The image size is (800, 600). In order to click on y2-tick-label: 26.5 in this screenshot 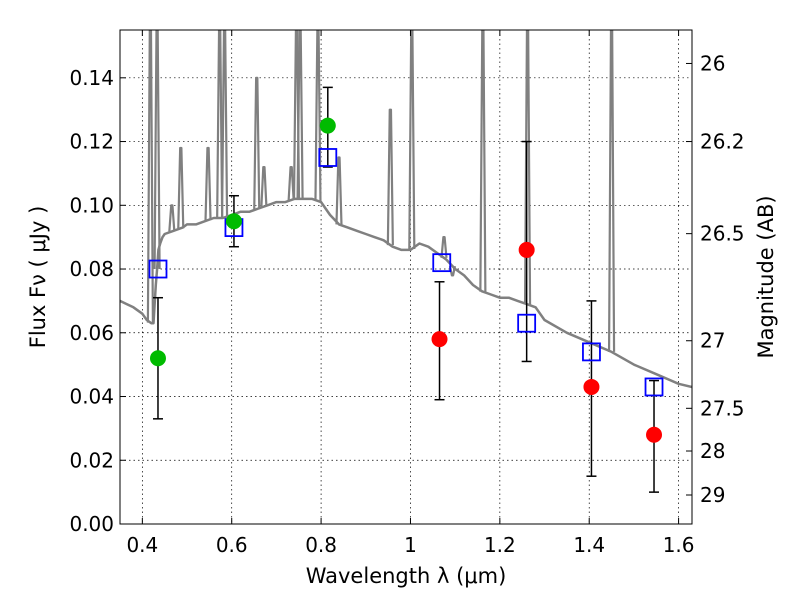, I will do `click(722, 234)`.